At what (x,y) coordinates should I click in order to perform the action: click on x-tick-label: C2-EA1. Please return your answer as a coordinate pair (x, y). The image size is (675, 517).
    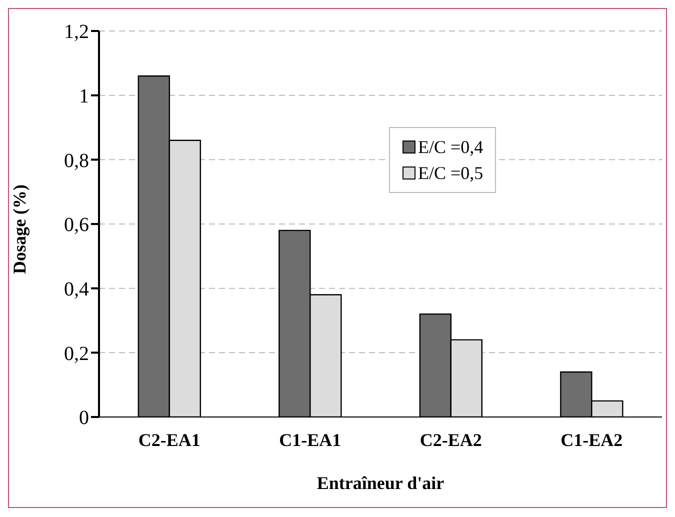
    Looking at the image, I should click on (169, 440).